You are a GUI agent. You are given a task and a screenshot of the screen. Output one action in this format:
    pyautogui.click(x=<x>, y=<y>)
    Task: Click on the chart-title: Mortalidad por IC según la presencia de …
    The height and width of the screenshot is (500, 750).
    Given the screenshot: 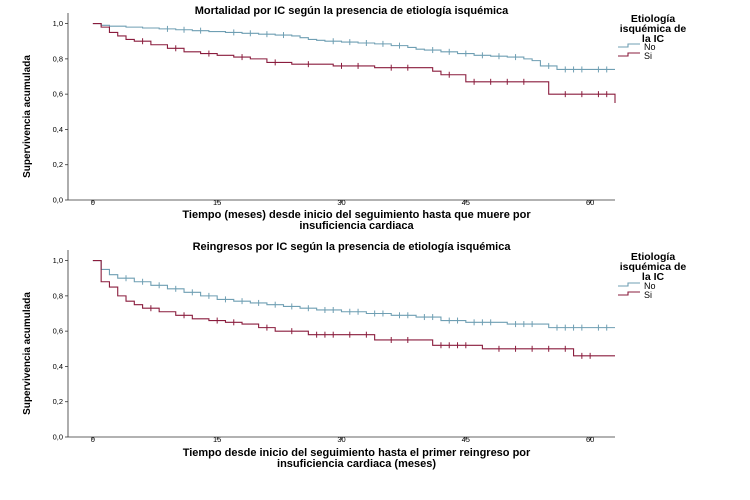 What is the action you would take?
    pyautogui.click(x=352, y=11)
    